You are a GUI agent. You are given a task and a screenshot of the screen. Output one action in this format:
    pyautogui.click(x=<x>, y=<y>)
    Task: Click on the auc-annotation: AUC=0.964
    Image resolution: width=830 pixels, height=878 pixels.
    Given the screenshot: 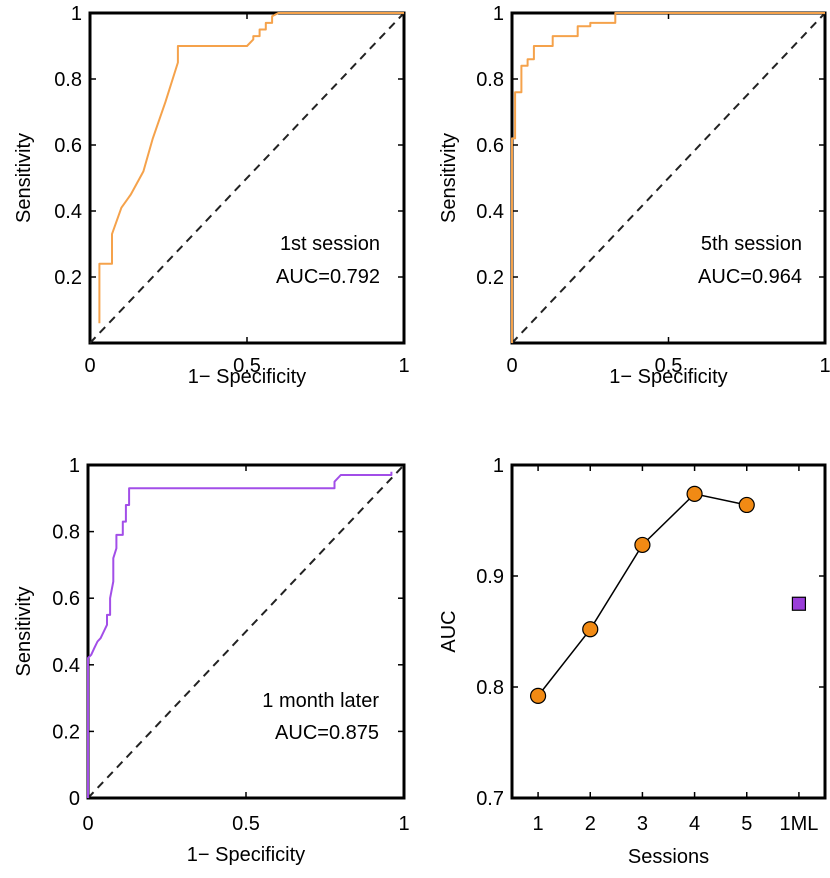 What is the action you would take?
    pyautogui.click(x=750, y=277)
    